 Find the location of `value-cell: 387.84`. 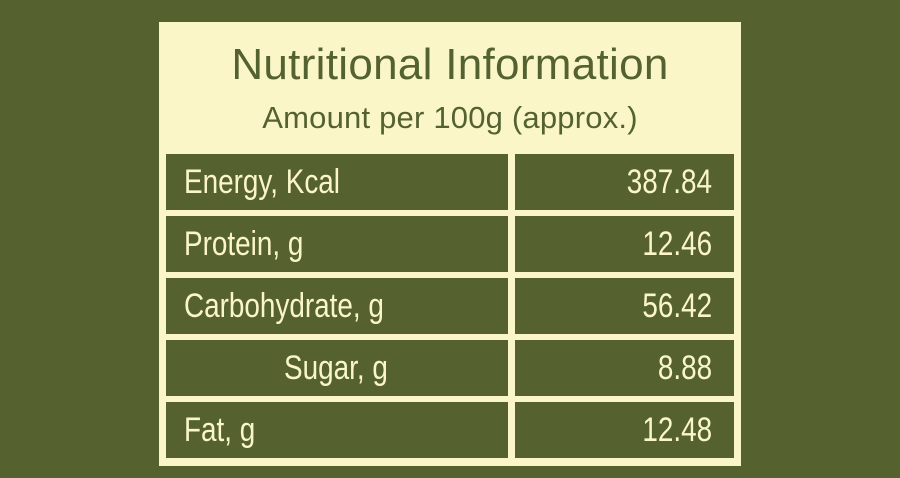

value-cell: 387.84 is located at coordinates (624, 182).